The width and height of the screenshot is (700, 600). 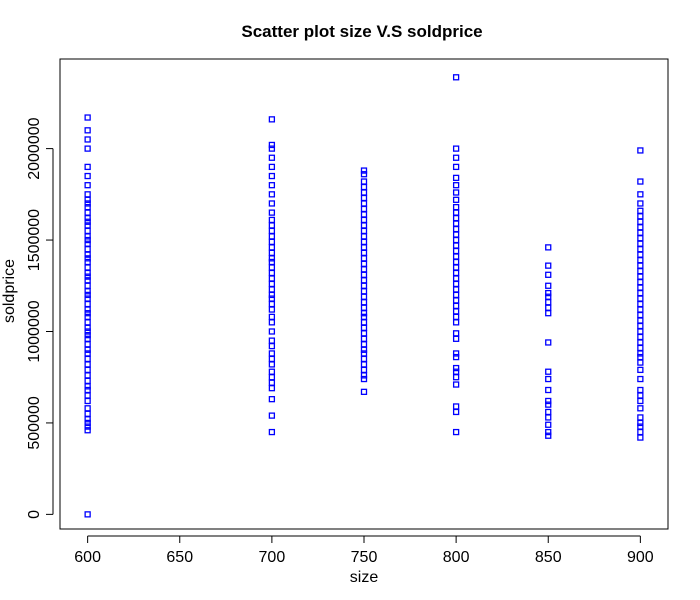 I want to click on y-tick-label: 2000000, so click(x=34, y=148).